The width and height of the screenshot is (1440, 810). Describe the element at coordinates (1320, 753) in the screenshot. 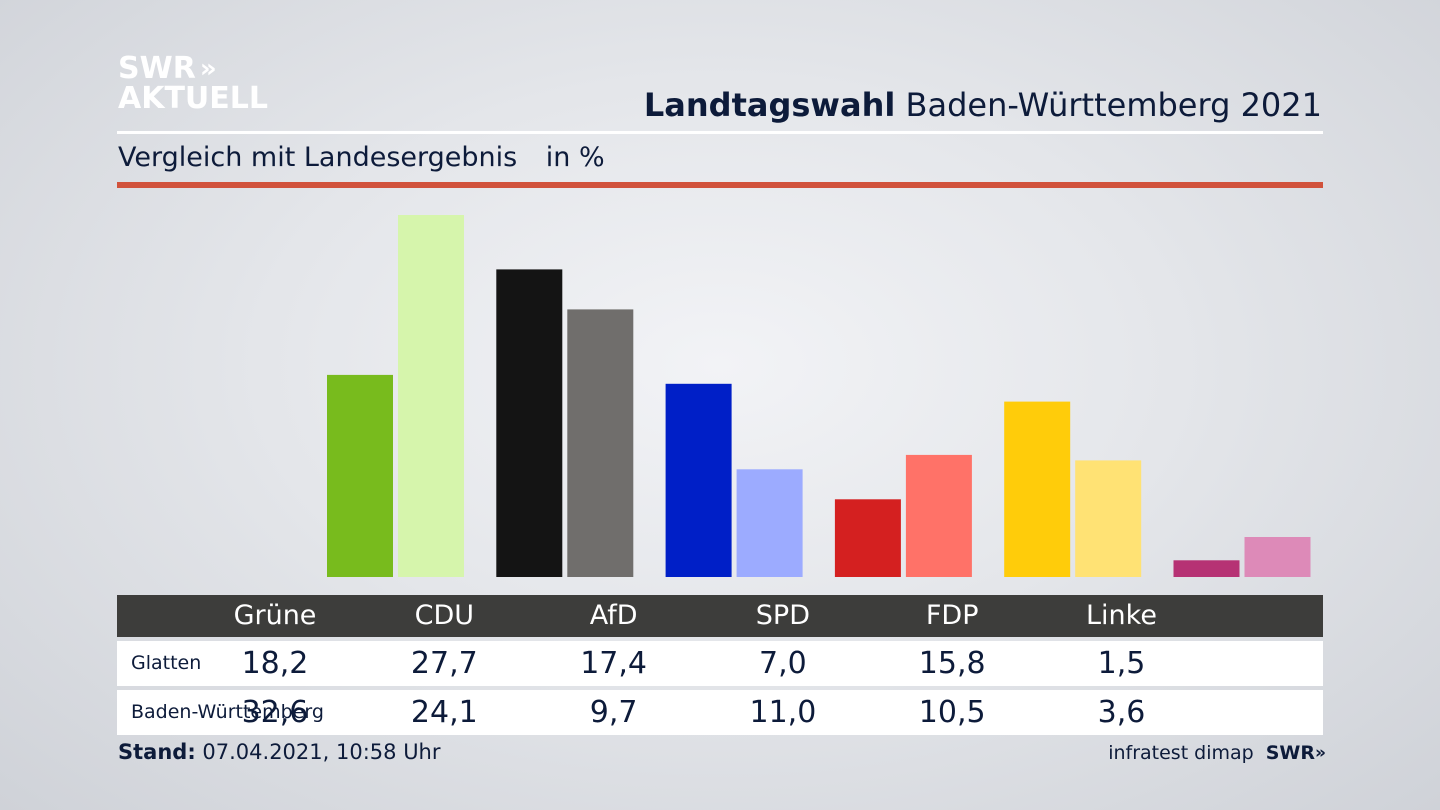

I see `swr-chevrons-icon: »` at that location.